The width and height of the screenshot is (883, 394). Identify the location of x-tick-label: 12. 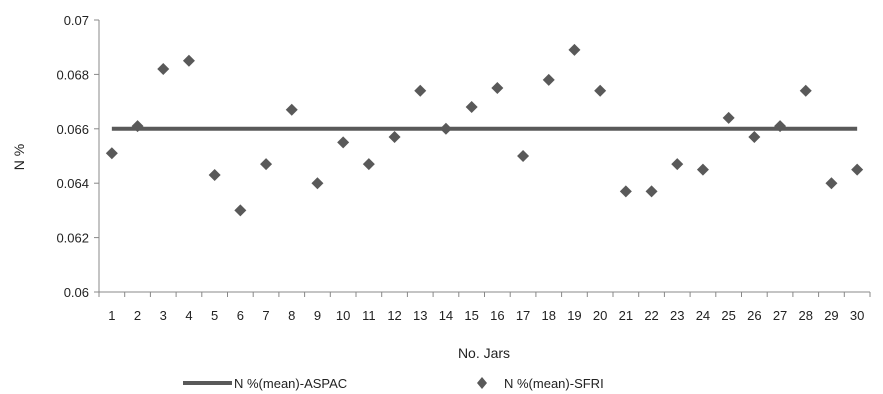
(394, 315).